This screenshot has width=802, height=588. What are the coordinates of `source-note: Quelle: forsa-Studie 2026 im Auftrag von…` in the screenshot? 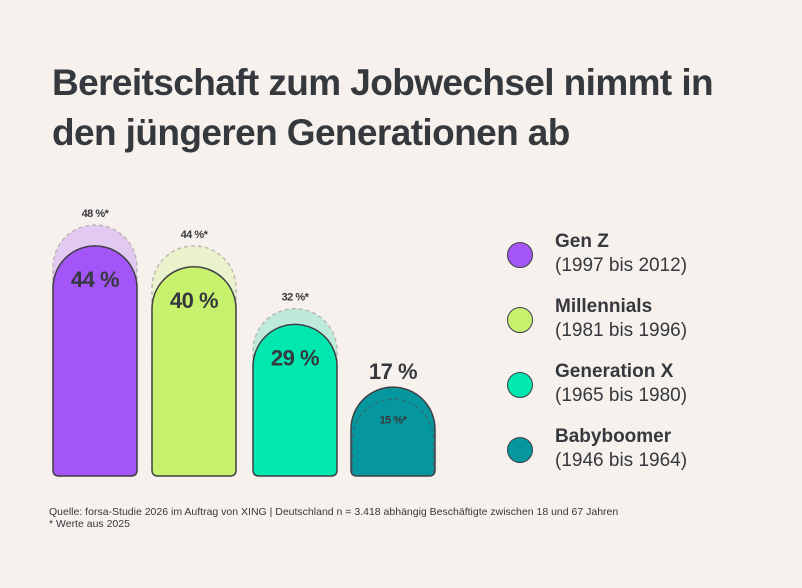 It's located at (334, 512).